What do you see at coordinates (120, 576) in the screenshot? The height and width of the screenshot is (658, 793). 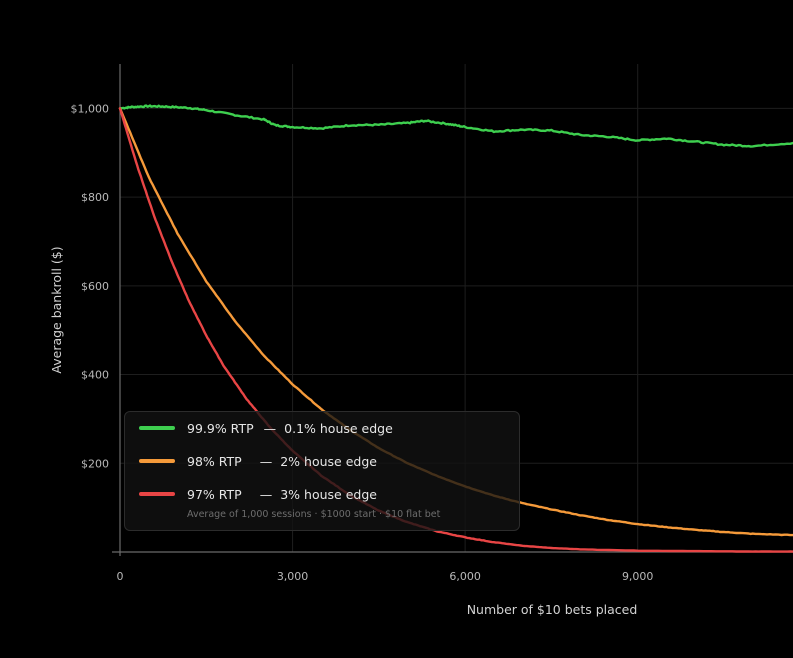 I see `x-tick-label: 0` at bounding box center [120, 576].